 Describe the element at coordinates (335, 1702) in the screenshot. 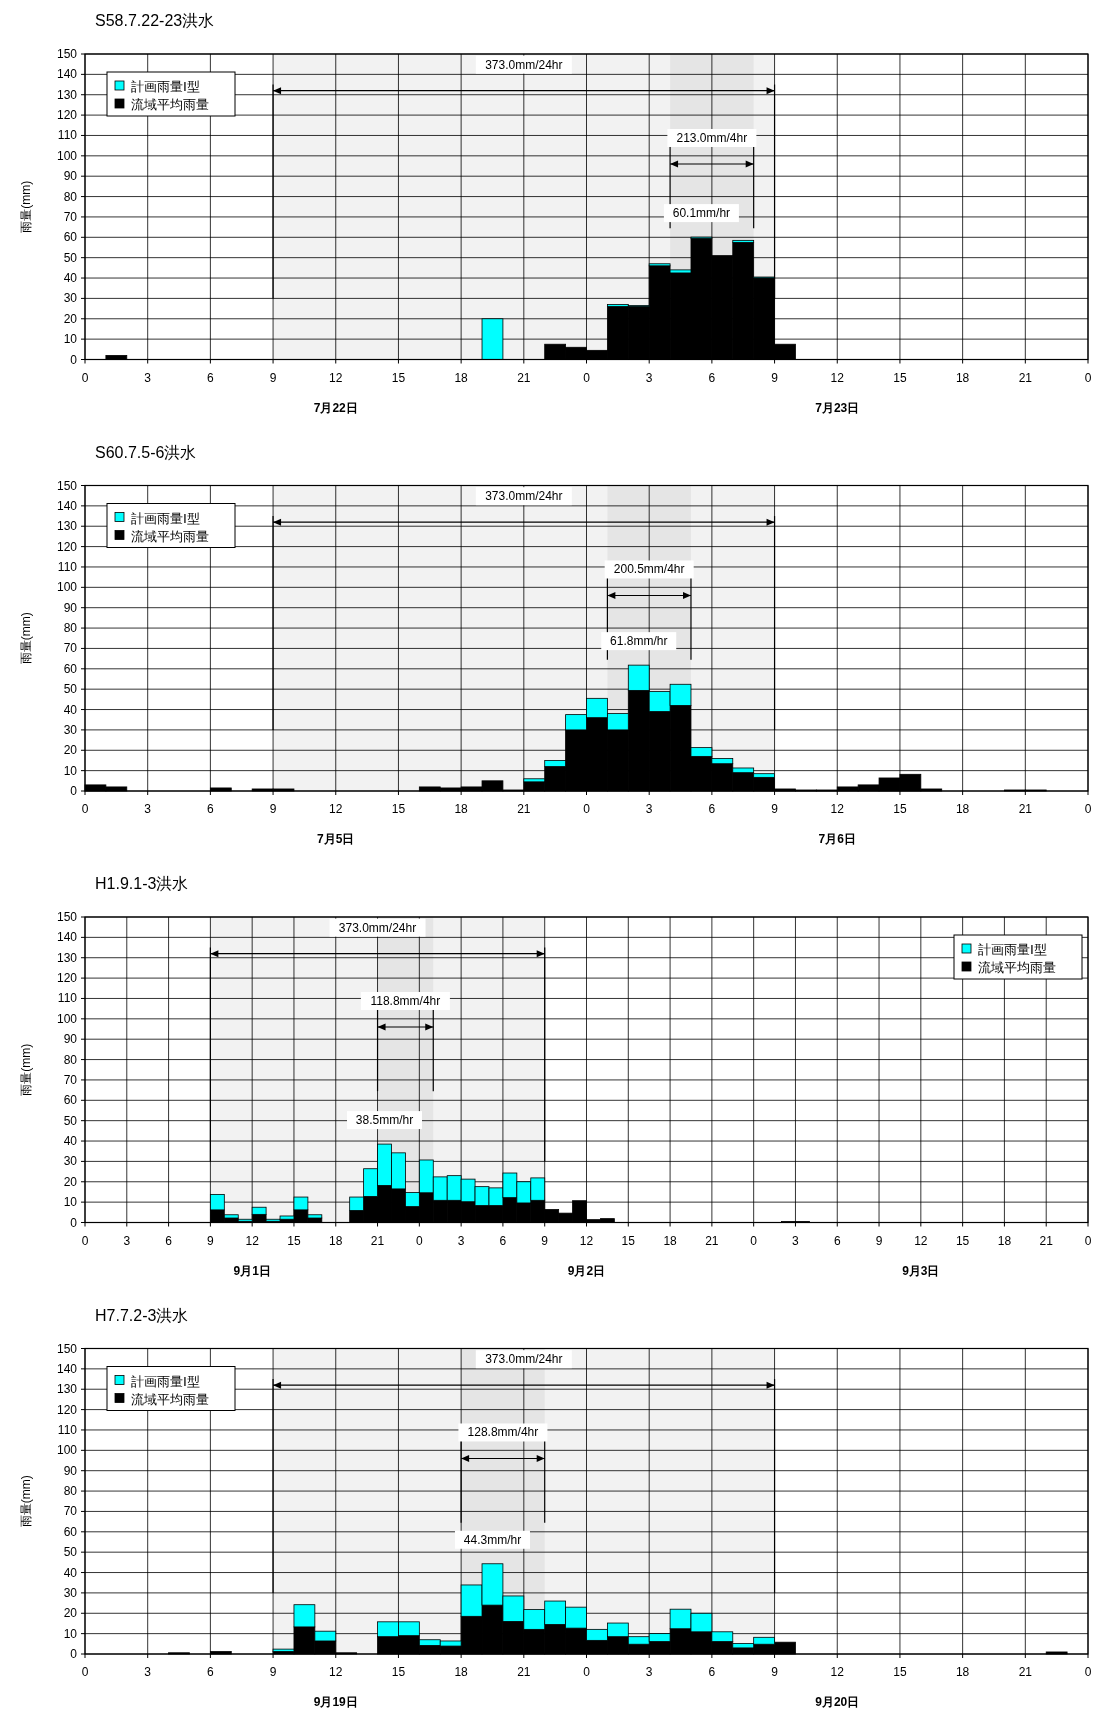

I see `text: 9月19日` at that location.